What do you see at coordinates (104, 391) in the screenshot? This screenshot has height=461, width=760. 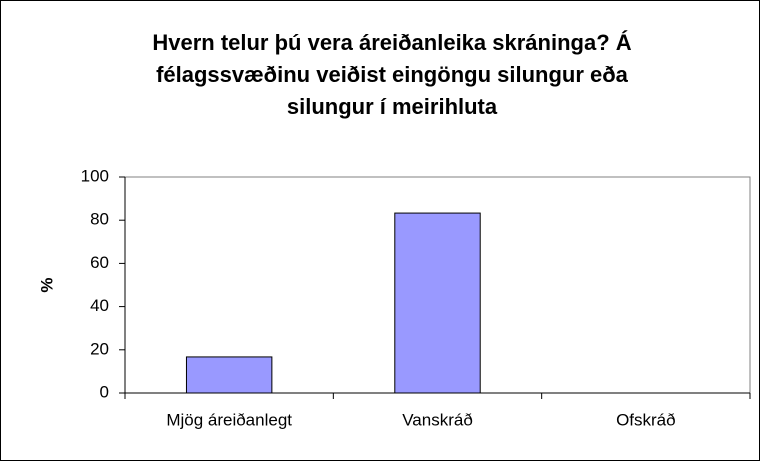 I see `y-tick-label: 0` at bounding box center [104, 391].